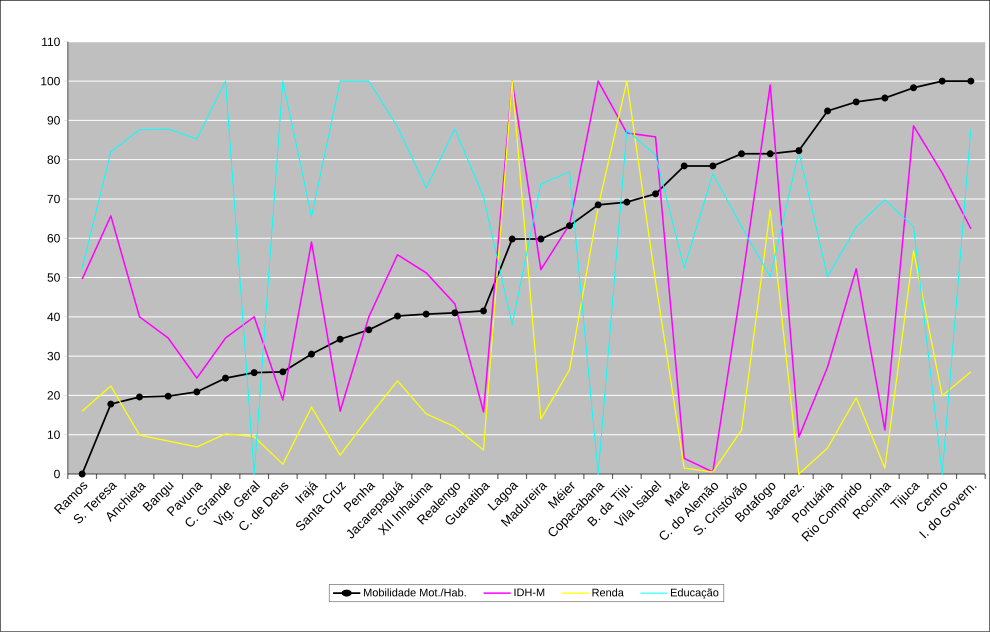  I want to click on legend-label: Educação, so click(694, 593).